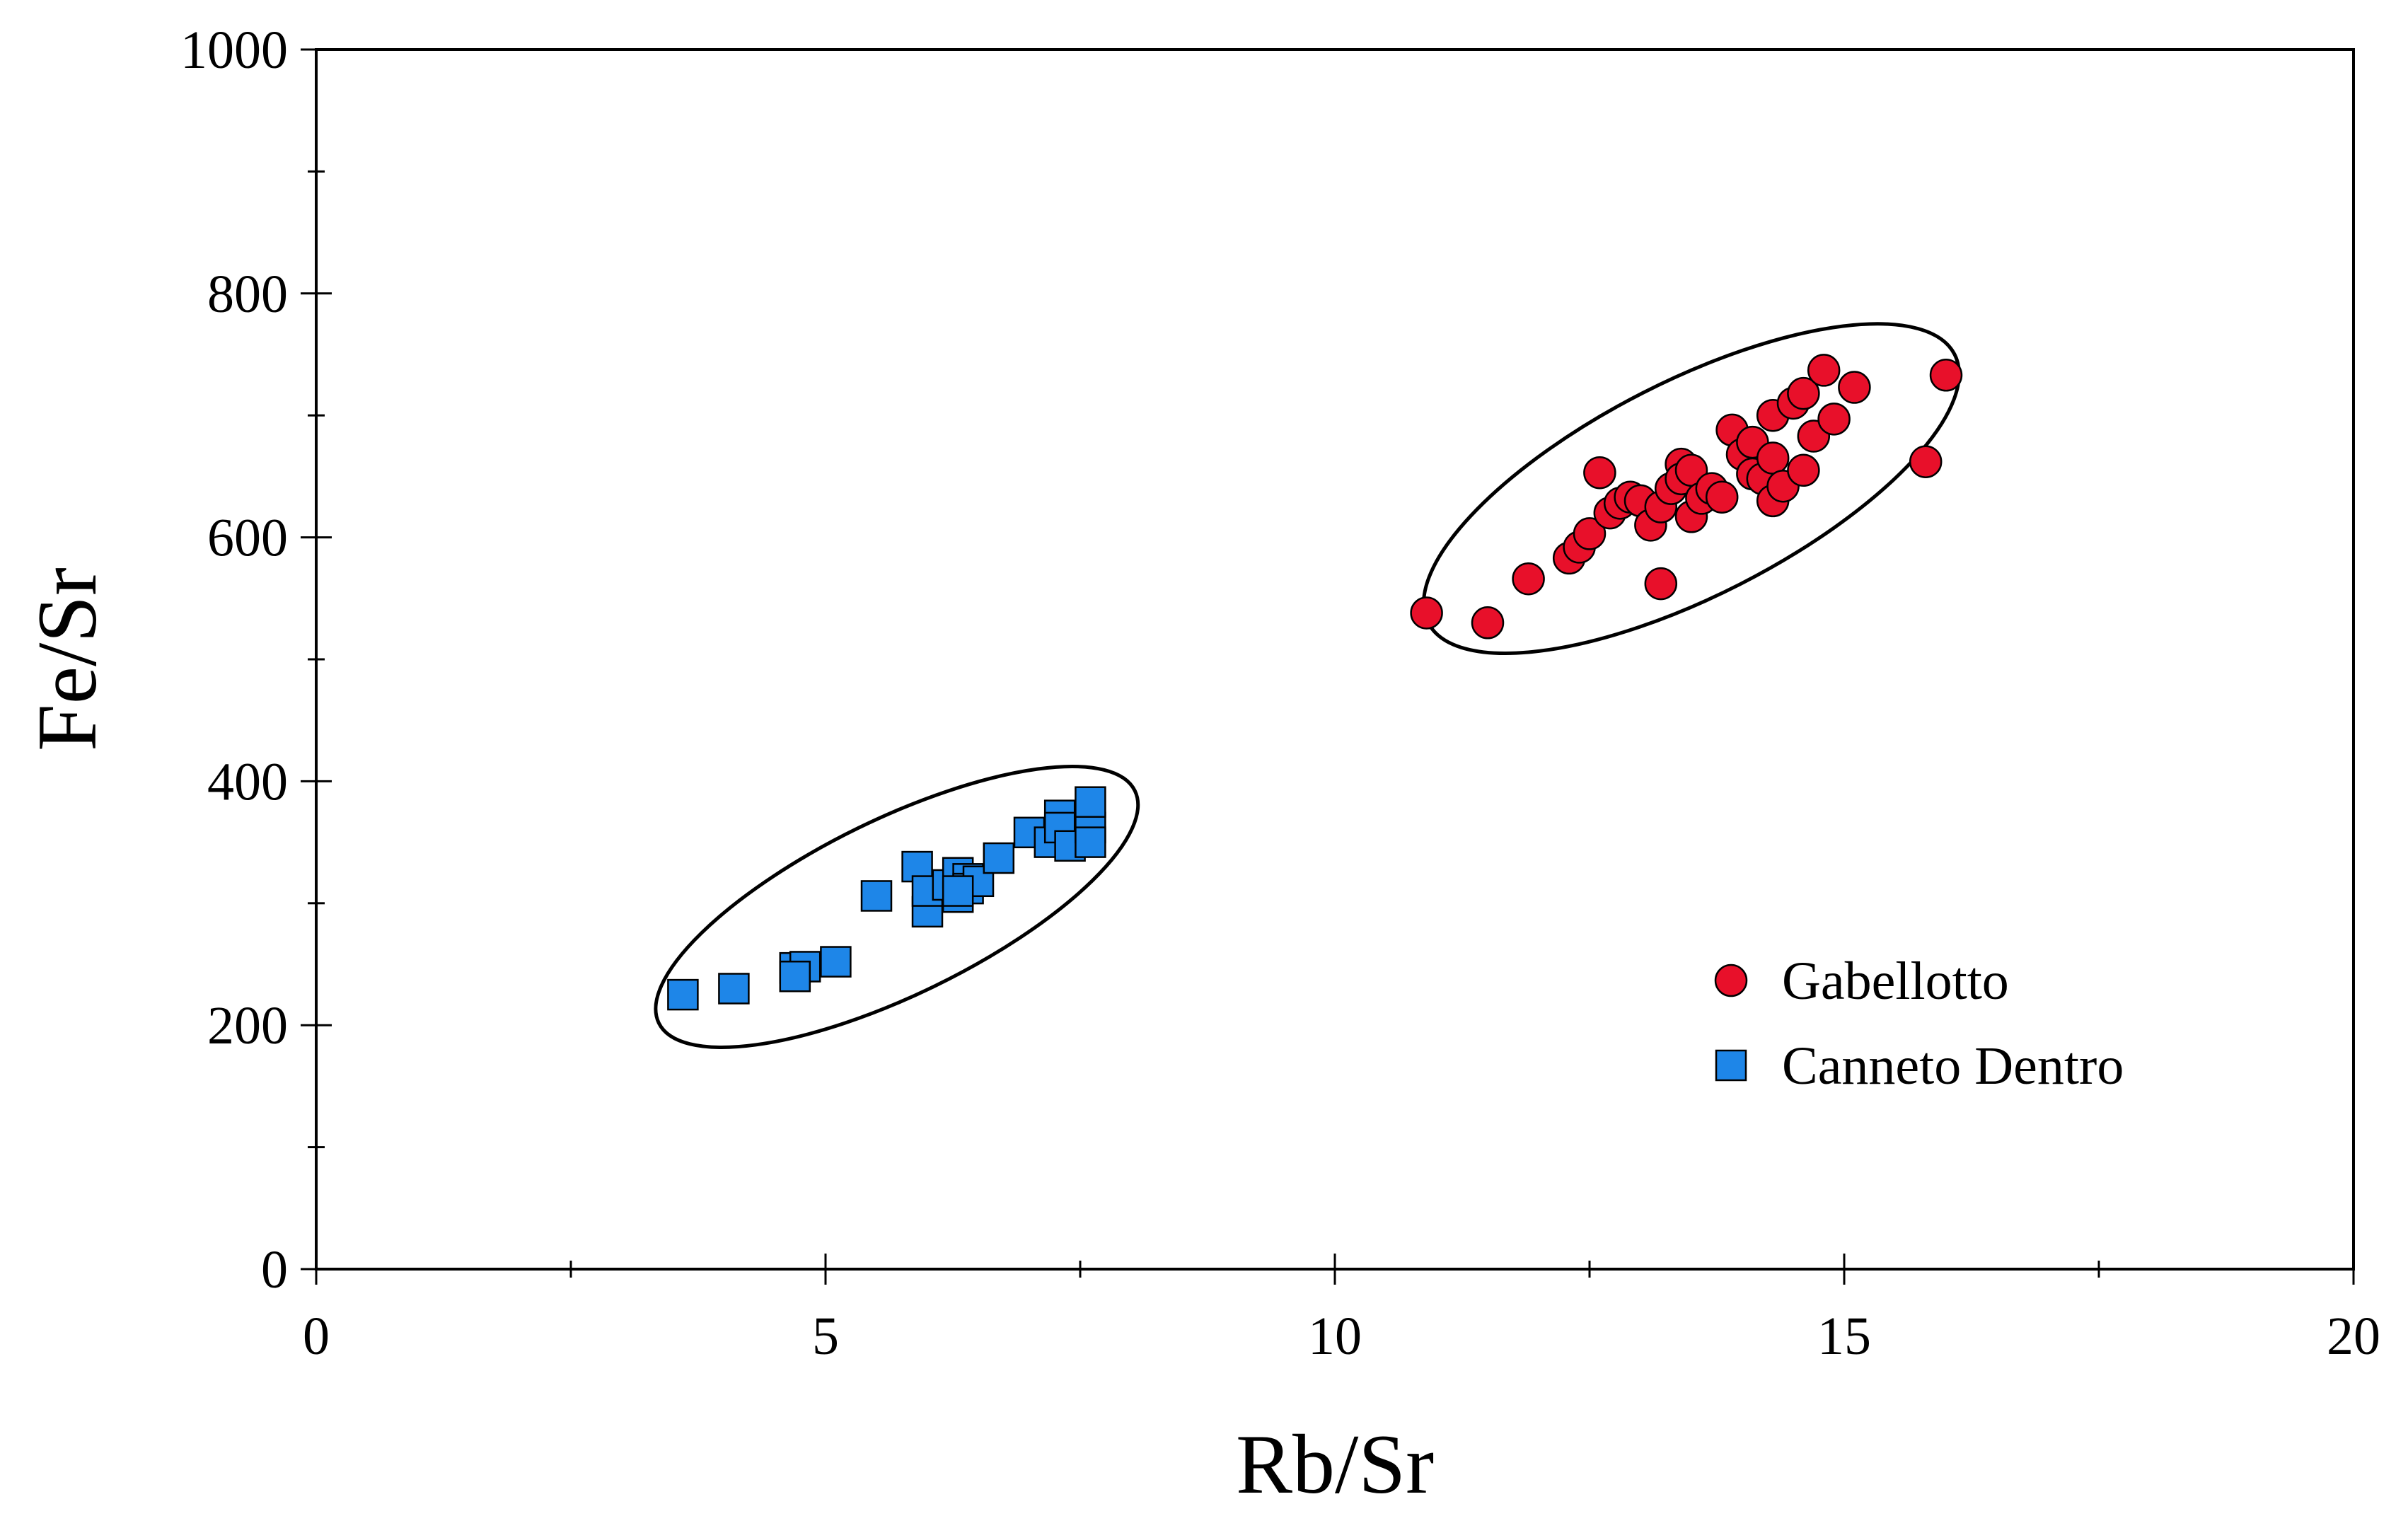  What do you see at coordinates (1844, 1337) in the screenshot?
I see `x-tick-label: 15` at bounding box center [1844, 1337].